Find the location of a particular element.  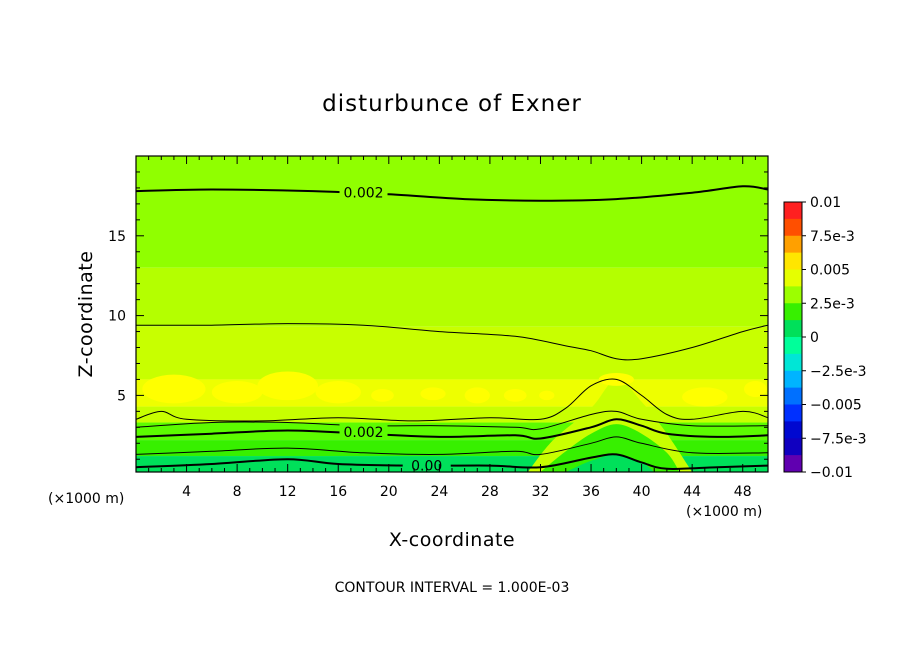

x-tick-label: 8 is located at coordinates (237, 492).